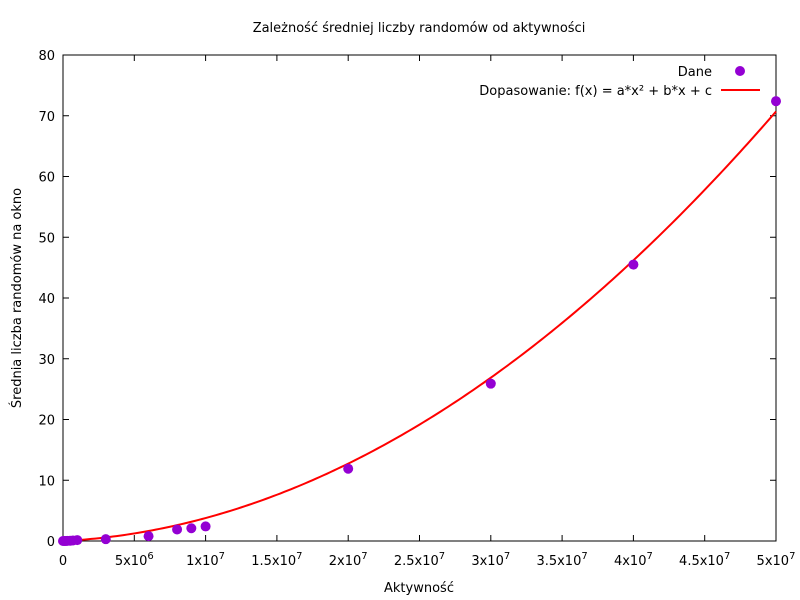  What do you see at coordinates (776, 560) in the screenshot?
I see `x-tick-label: 5x10⁷` at bounding box center [776, 560].